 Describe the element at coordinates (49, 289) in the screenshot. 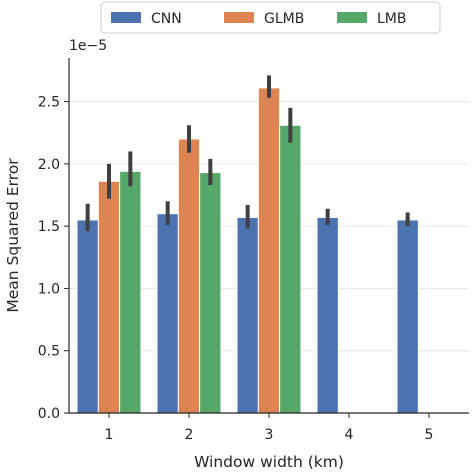

I see `y-tick-label: 1.0` at that location.